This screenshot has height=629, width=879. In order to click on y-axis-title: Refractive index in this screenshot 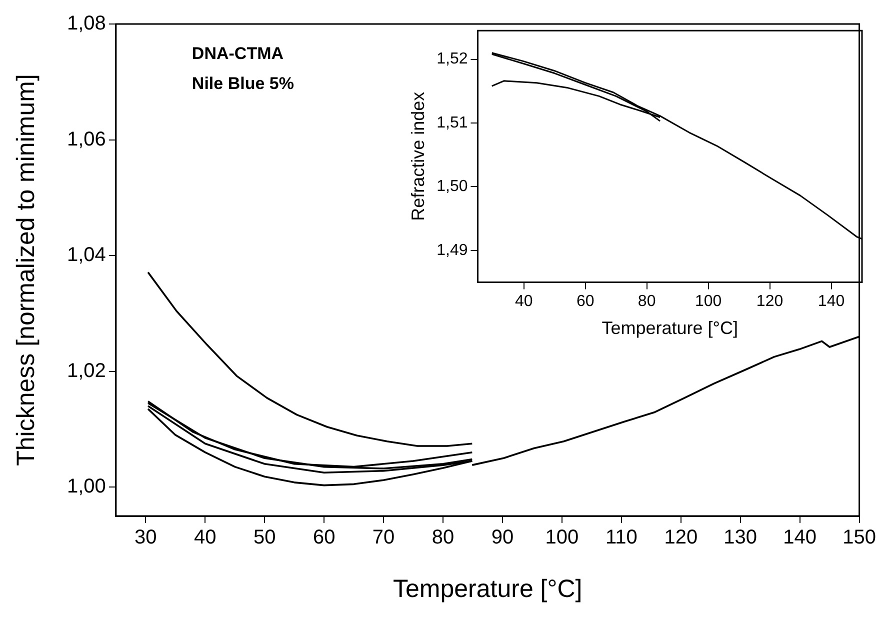, I will do `click(418, 156)`.